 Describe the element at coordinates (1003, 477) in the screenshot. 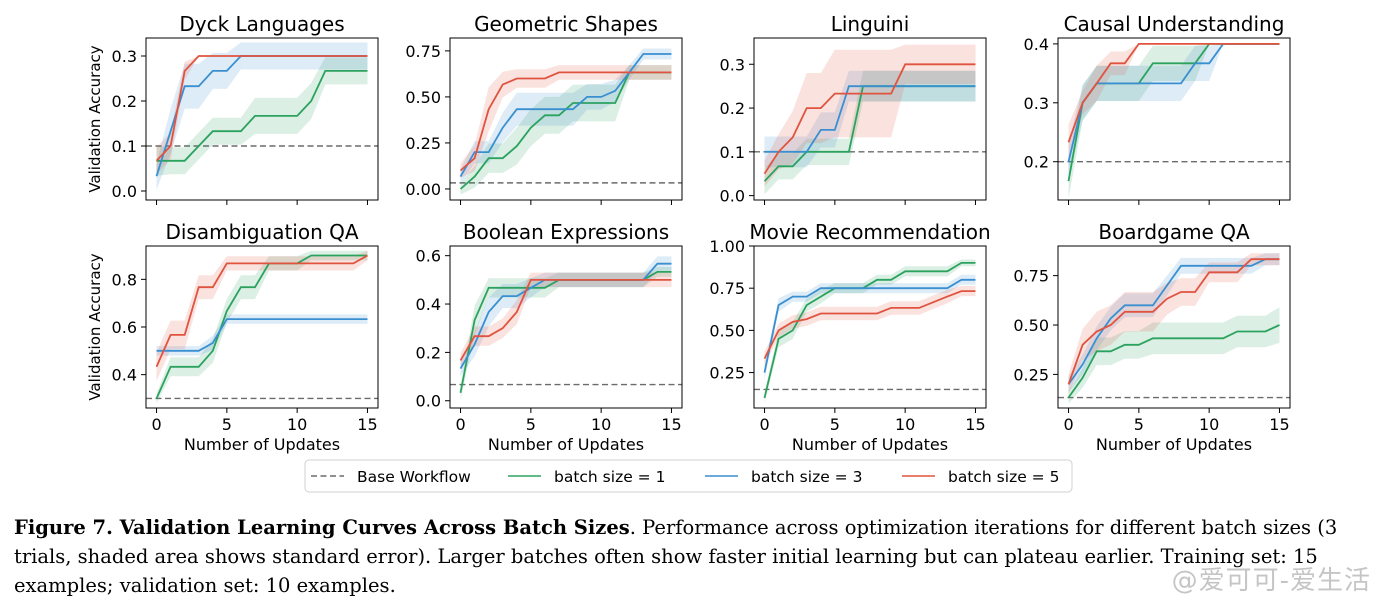

I see `legend-label-batch-5: batch size = 5` at that location.